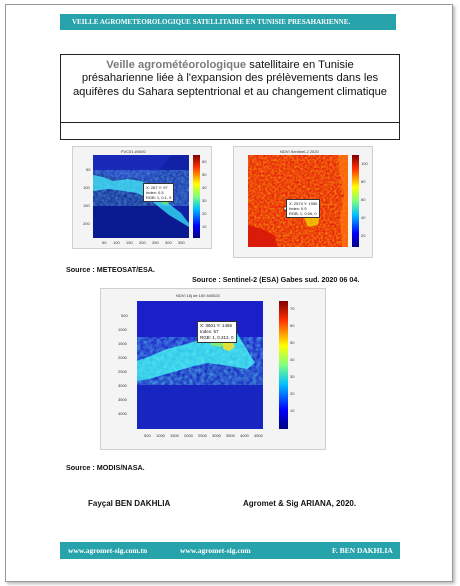 The width and height of the screenshot is (460, 586). Describe the element at coordinates (142, 242) in the screenshot. I see `x-tick: 200` at that location.